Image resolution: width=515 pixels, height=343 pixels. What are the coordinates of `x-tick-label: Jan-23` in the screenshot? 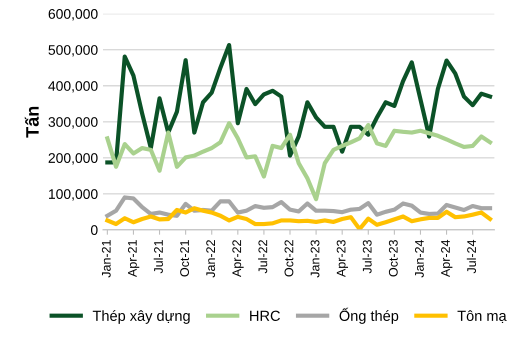 It's located at (315, 259).